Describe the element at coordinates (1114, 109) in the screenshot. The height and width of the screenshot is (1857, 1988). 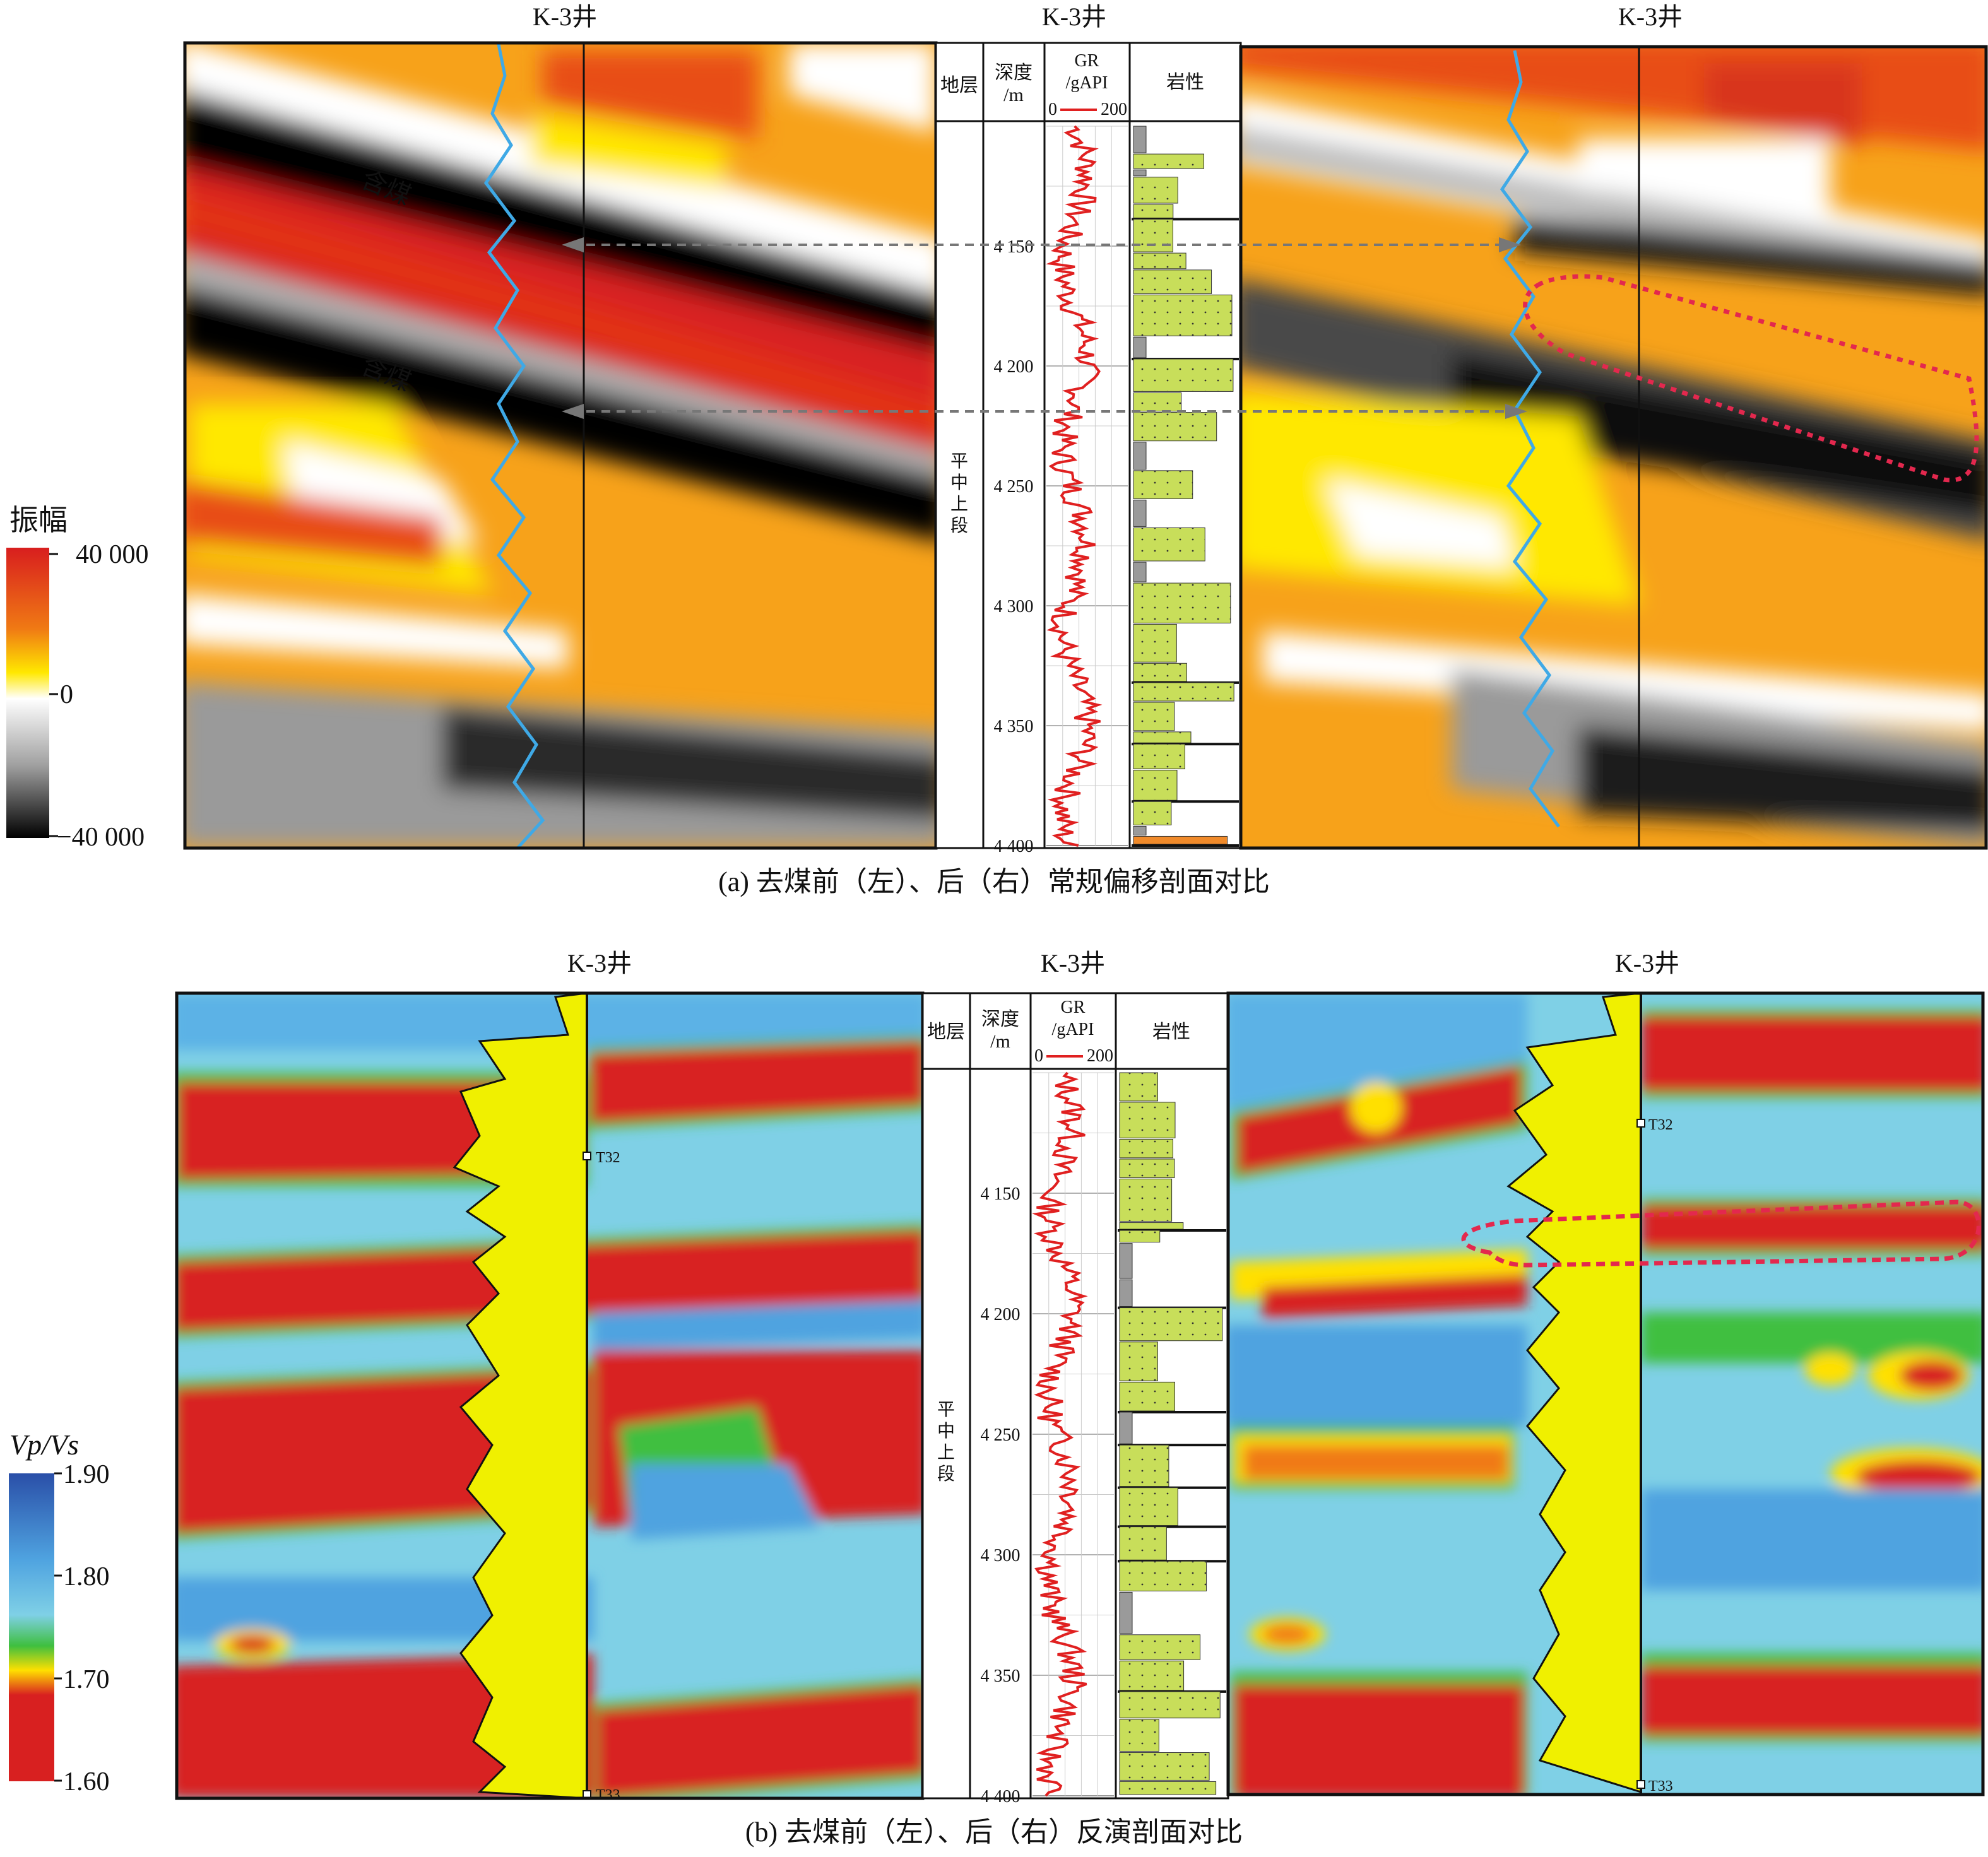
I see `header-gr-max-a: 200` at that location.